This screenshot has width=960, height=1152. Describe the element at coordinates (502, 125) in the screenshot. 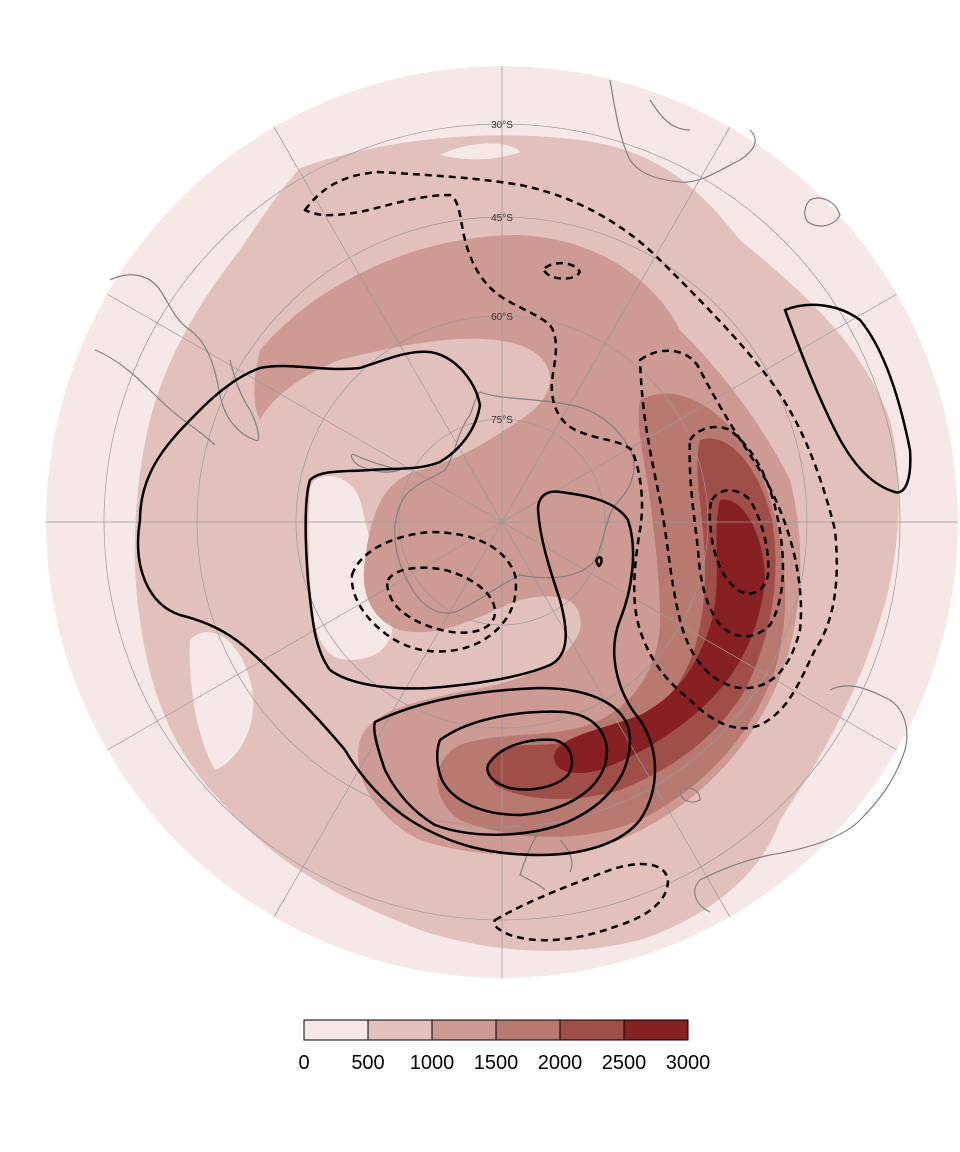

I see `lat-label-30s: 30°S` at that location.